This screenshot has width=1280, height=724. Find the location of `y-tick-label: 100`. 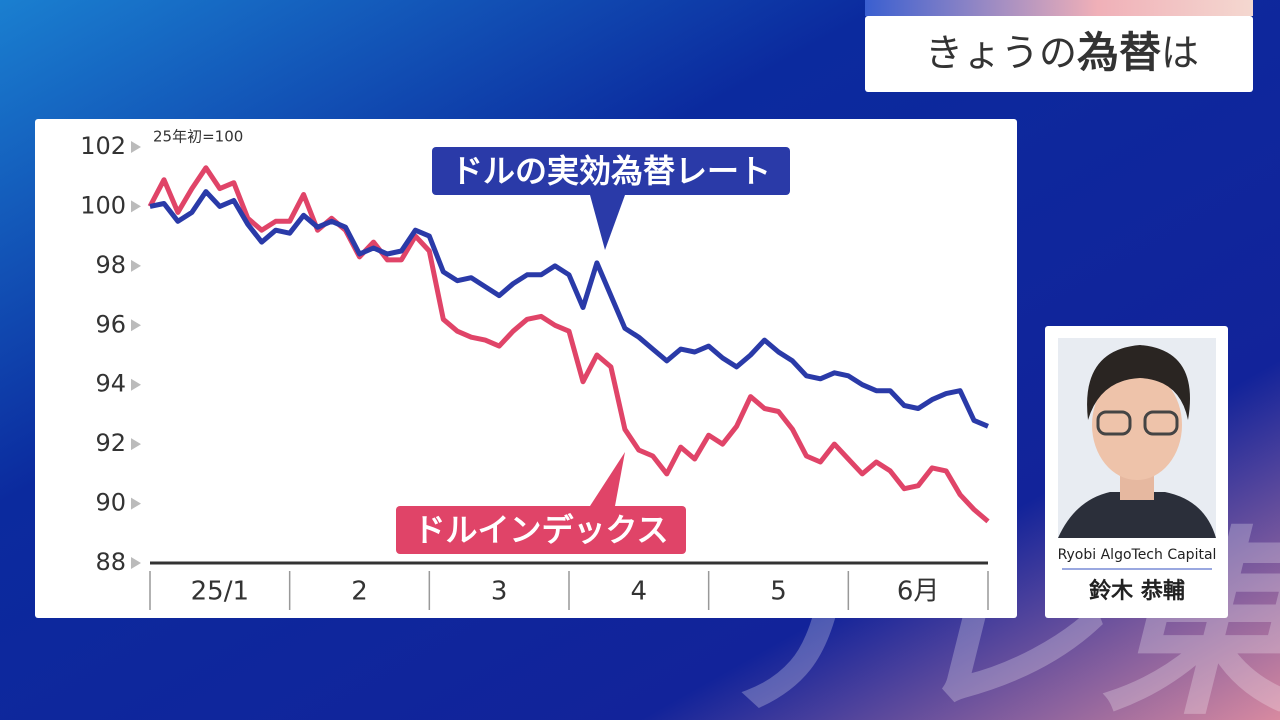

y-tick-label: 100 is located at coordinates (103, 205).